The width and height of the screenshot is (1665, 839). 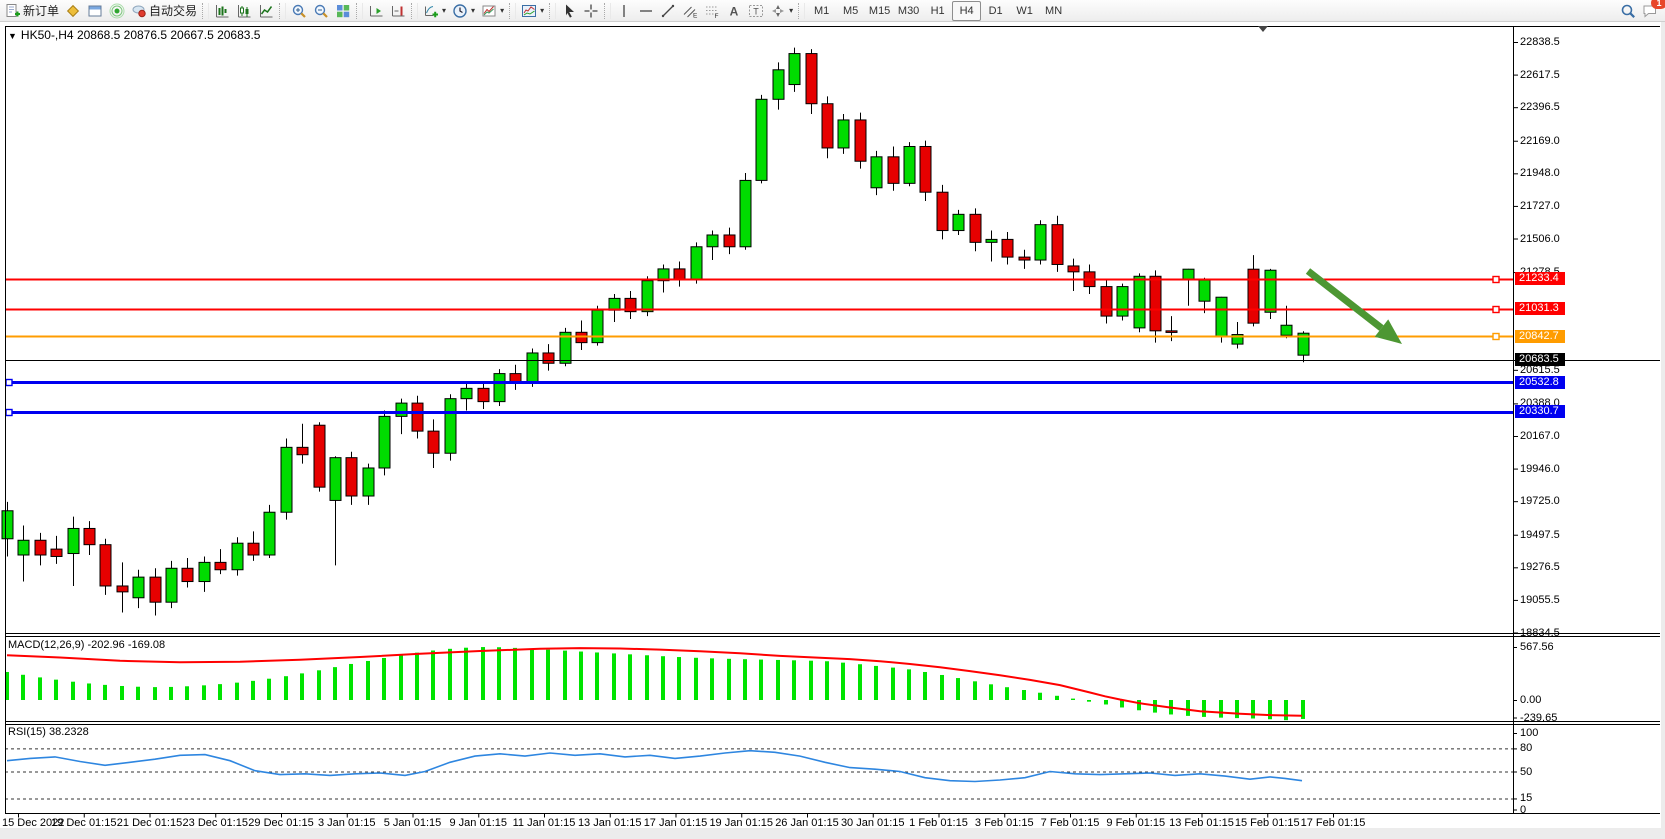 I want to click on cursor-icon, so click(x=570, y=11).